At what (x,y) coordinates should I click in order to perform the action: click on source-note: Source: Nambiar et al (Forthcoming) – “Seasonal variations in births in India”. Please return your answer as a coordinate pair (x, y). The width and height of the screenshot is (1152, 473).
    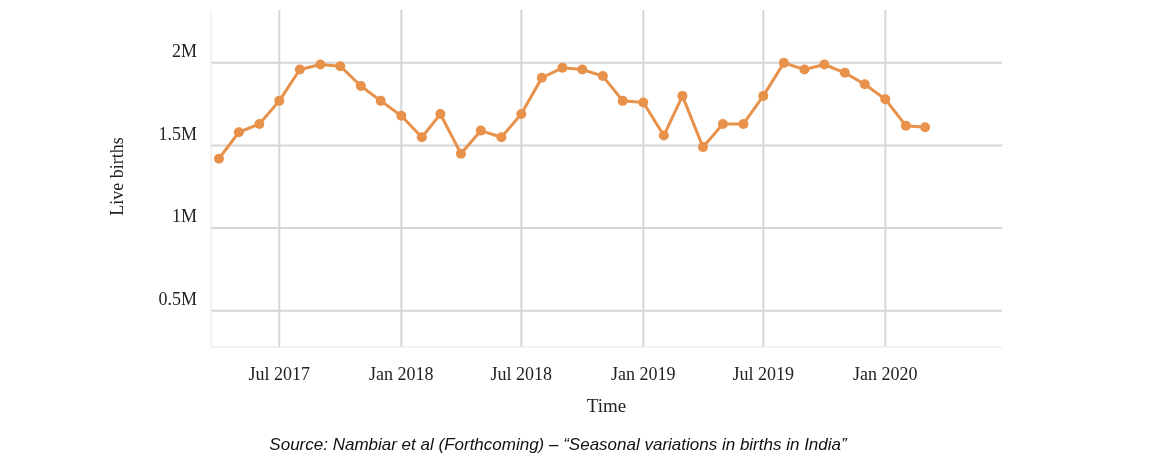
    Looking at the image, I should click on (558, 445).